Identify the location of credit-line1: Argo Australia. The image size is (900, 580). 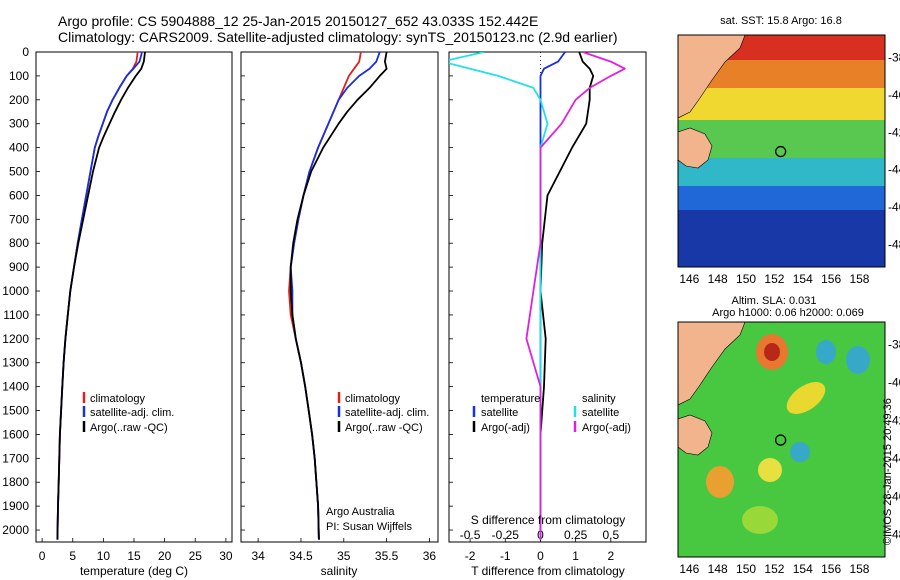
(360, 512).